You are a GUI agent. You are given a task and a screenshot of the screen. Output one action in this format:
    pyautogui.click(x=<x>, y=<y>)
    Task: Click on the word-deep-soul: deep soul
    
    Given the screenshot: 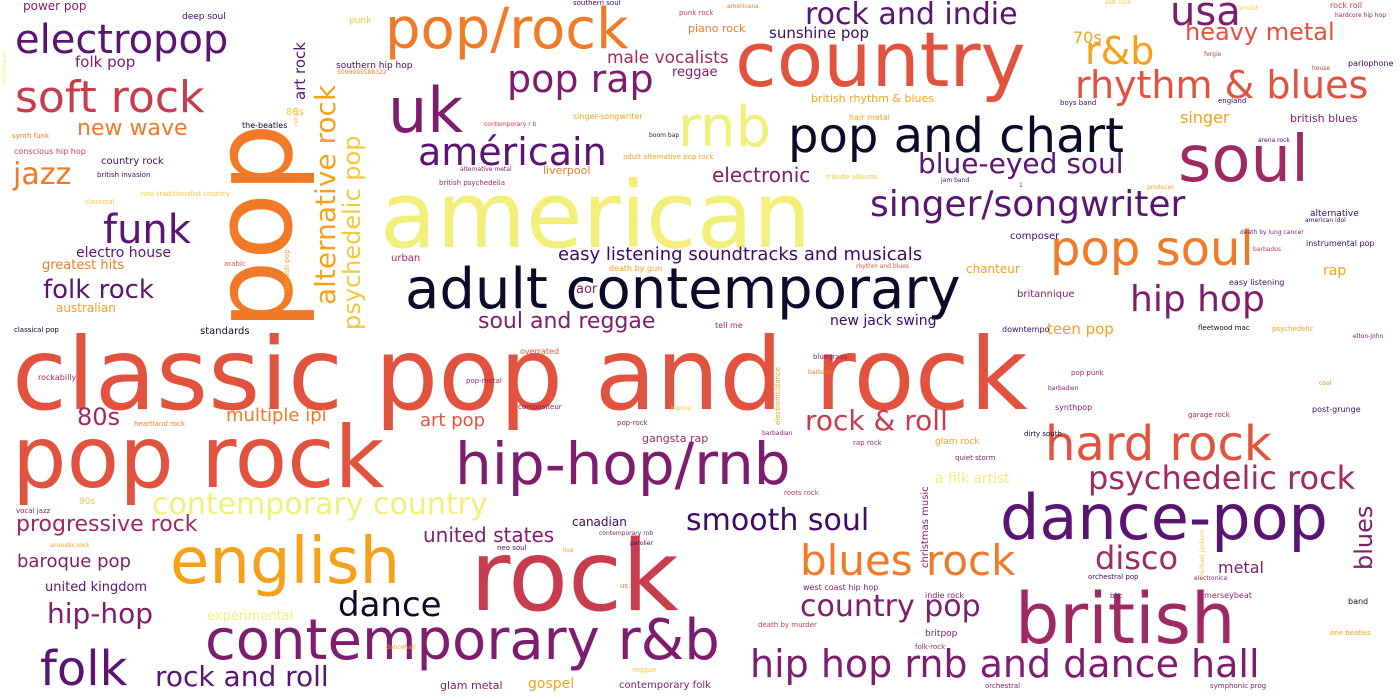 What is the action you would take?
    pyautogui.click(x=204, y=17)
    